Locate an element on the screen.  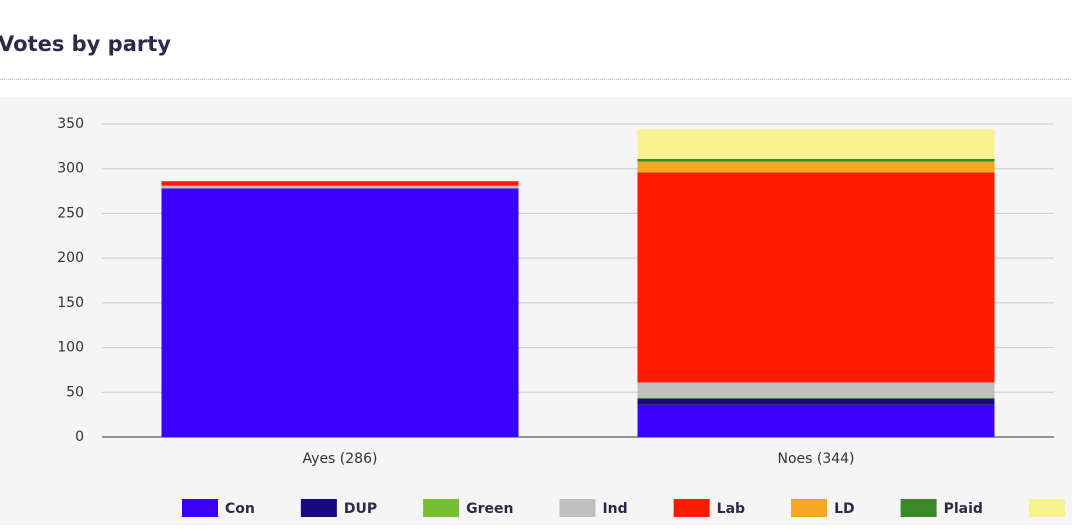
y-tick-label: 50 is located at coordinates (75, 392).